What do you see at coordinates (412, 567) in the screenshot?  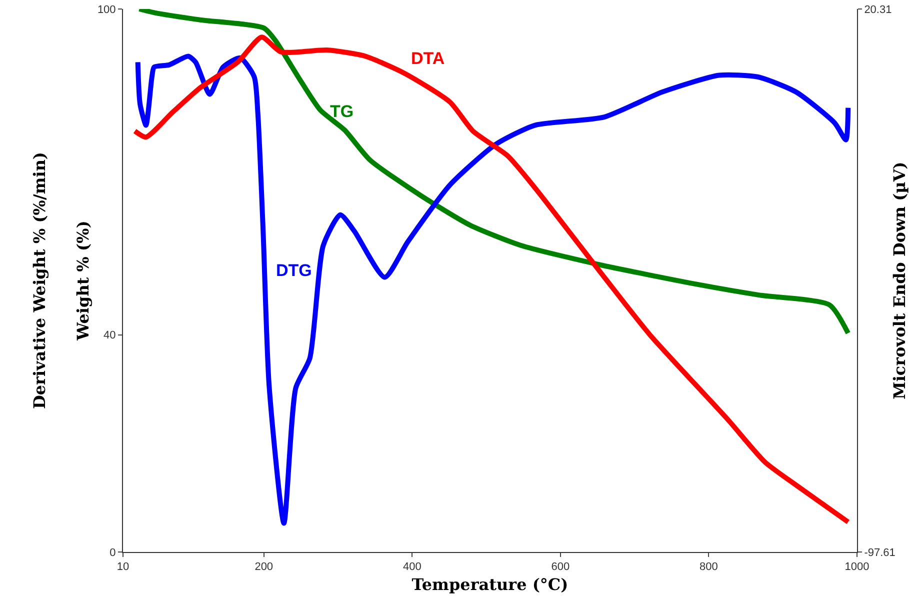 I see `x-tick-label: 400` at bounding box center [412, 567].